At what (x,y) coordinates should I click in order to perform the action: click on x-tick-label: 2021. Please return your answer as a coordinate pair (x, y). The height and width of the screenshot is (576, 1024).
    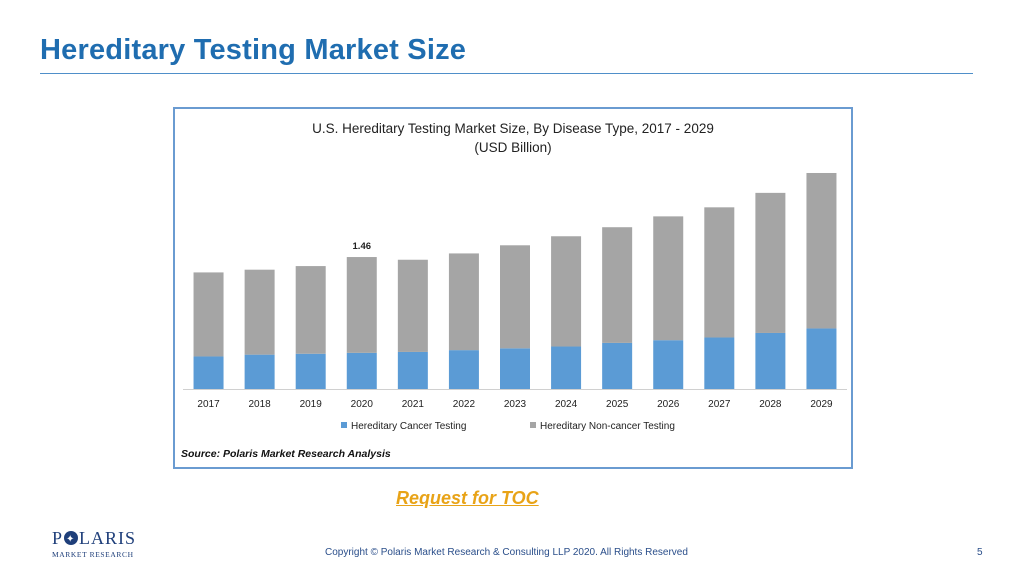
    Looking at the image, I should click on (413, 404).